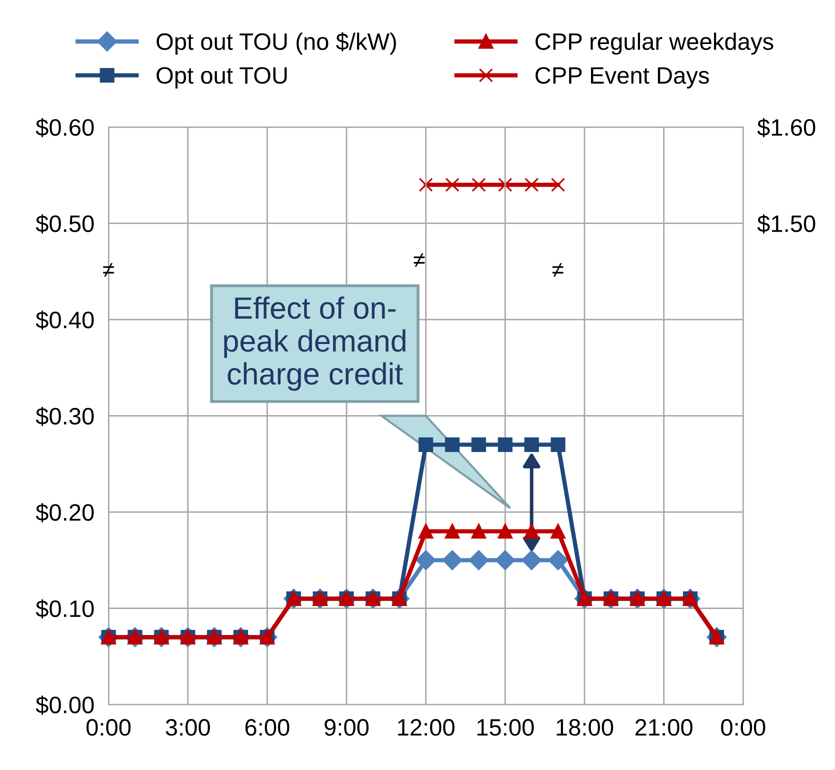 This screenshot has height=770, width=835. What do you see at coordinates (65, 608) in the screenshot?
I see `y-tick-label: $0.10` at bounding box center [65, 608].